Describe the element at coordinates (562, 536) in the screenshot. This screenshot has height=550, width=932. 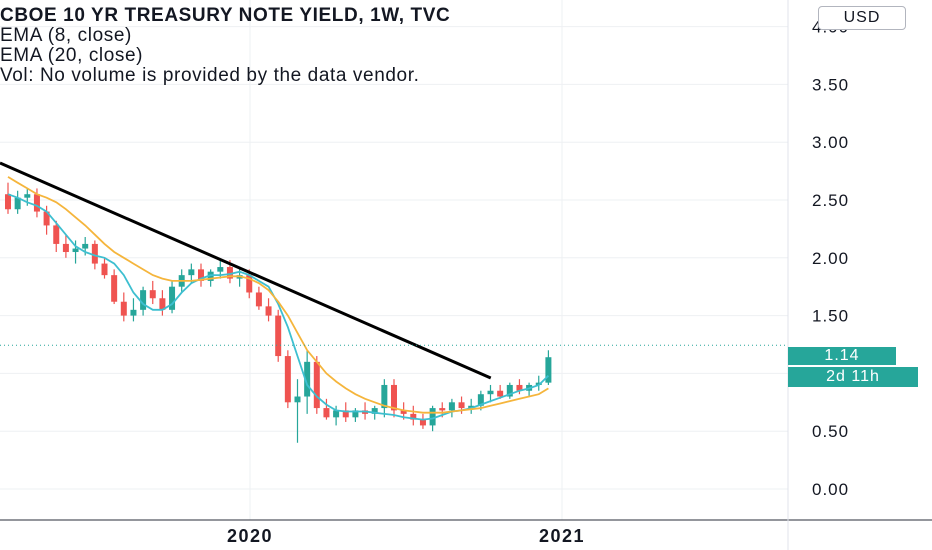
I see `time-tick-label: 2021` at that location.